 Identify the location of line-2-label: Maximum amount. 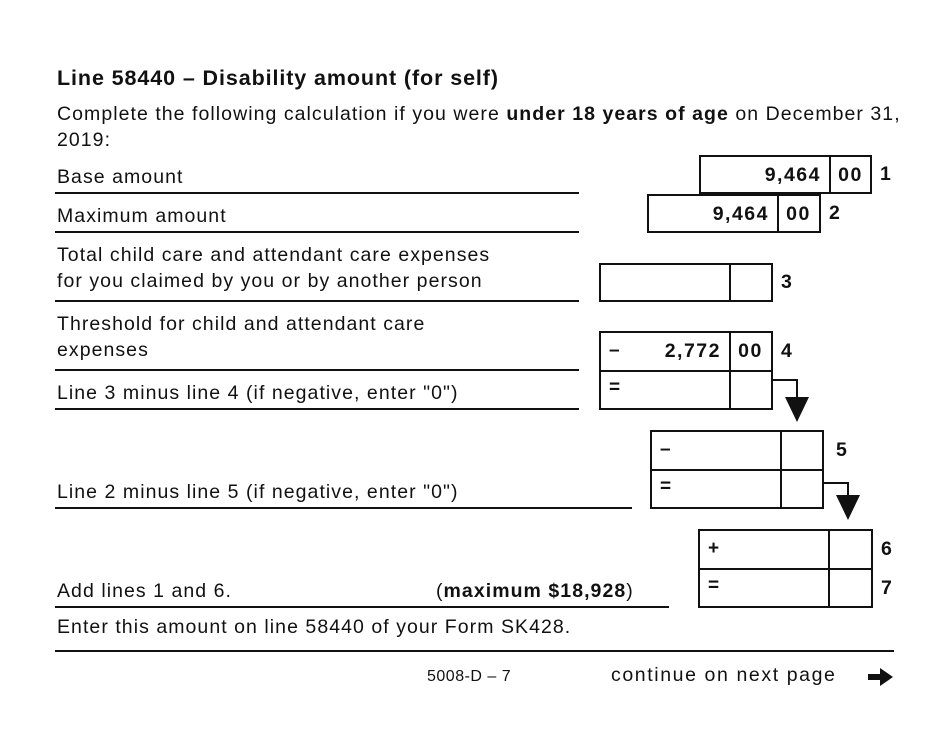
(142, 216).